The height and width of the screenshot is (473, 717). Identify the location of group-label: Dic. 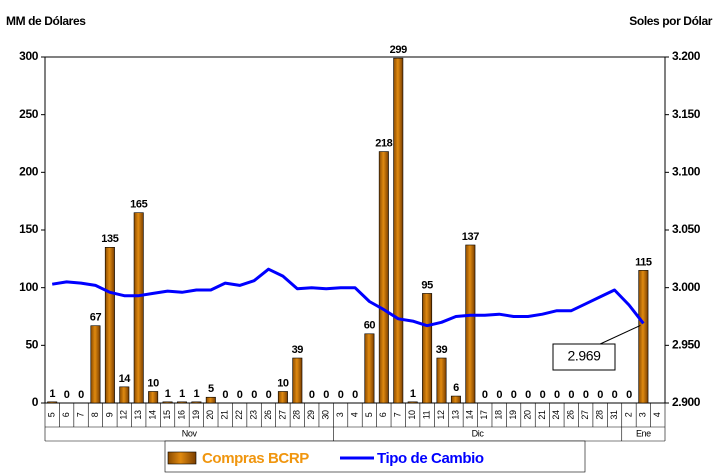
(478, 433).